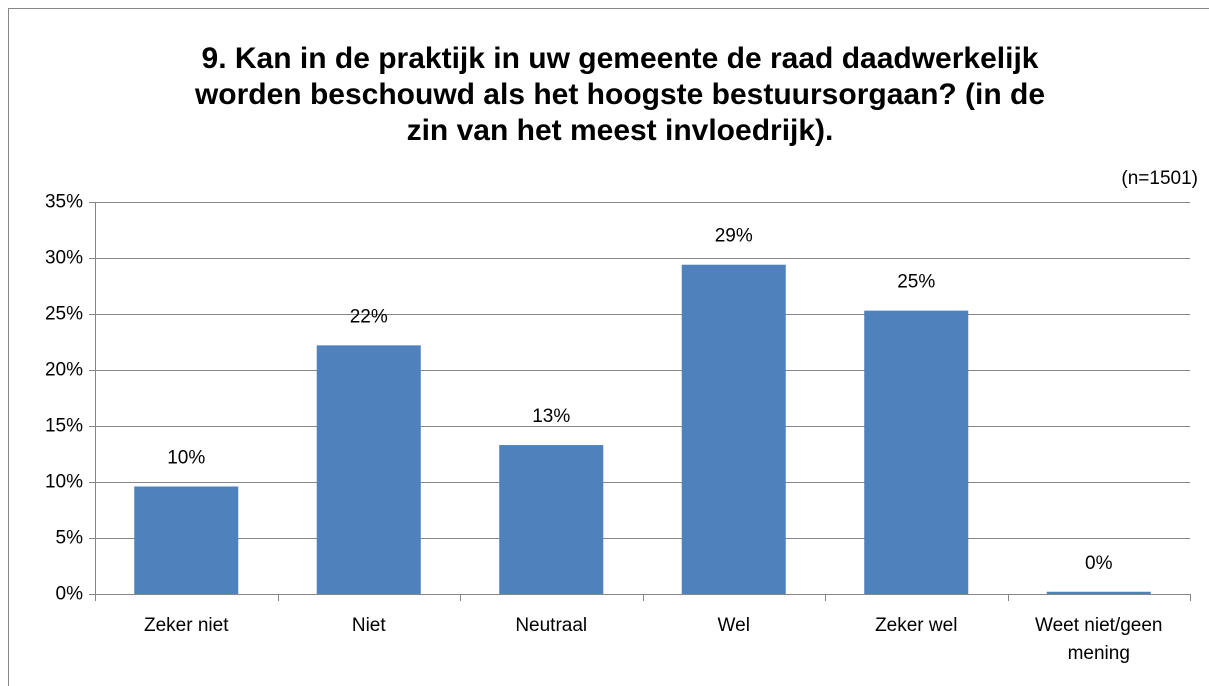  I want to click on x-tick-label: Zeker niet, so click(186, 625).